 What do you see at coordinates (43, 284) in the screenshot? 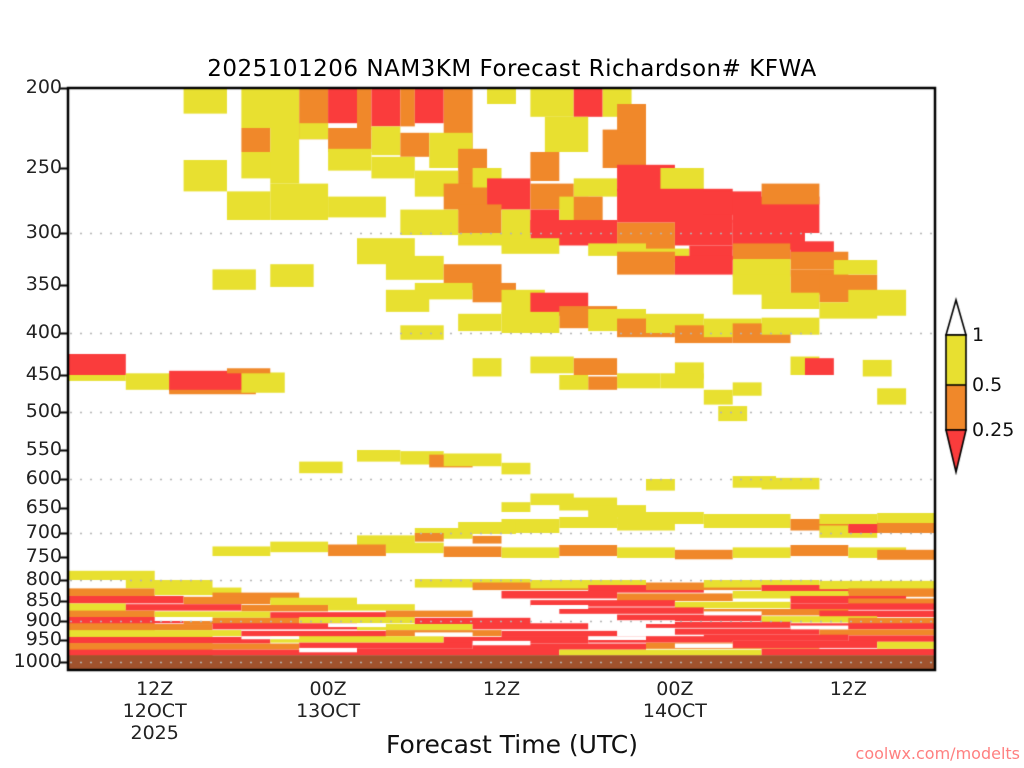
I see `y-tick-label-350: 350` at bounding box center [43, 284].